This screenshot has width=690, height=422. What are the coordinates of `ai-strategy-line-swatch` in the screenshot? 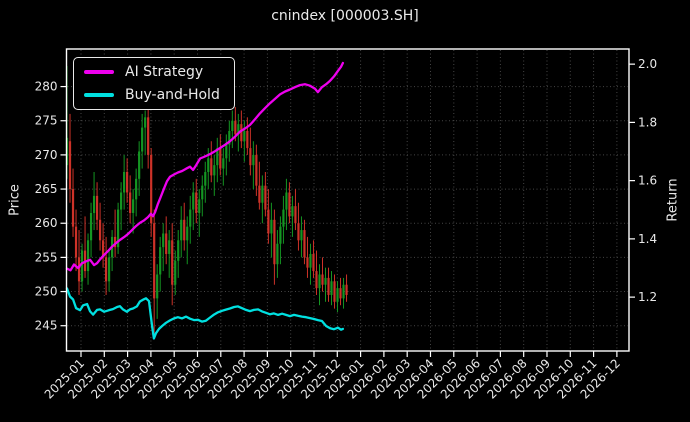 It's located at (99, 72).